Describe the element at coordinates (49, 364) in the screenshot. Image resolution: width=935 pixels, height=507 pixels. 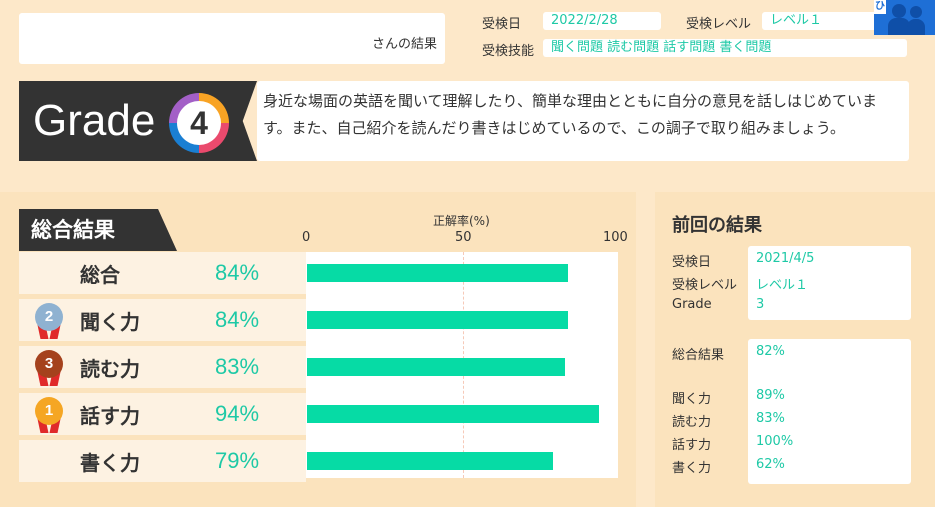
I see `medal-rank: 3` at that location.